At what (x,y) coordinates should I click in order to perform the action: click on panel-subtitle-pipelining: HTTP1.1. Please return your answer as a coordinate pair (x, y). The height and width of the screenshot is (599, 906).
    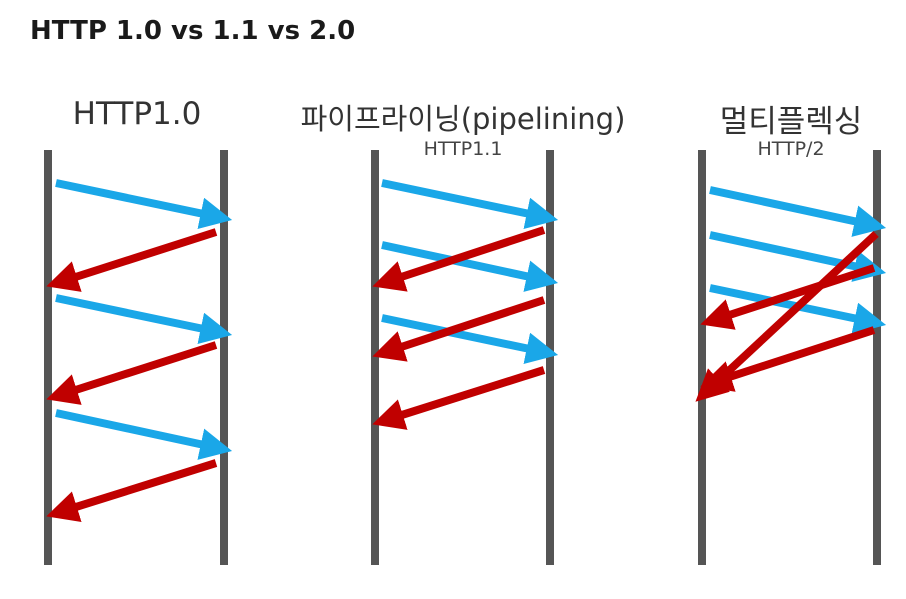
    Looking at the image, I should click on (463, 149).